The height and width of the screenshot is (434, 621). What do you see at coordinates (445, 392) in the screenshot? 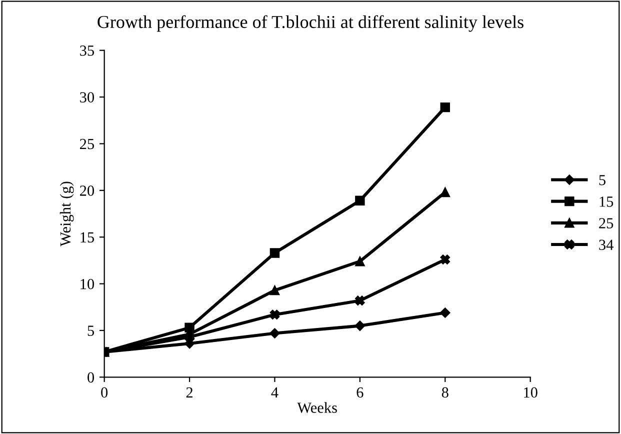
I see `x-tick-label: 8` at bounding box center [445, 392].